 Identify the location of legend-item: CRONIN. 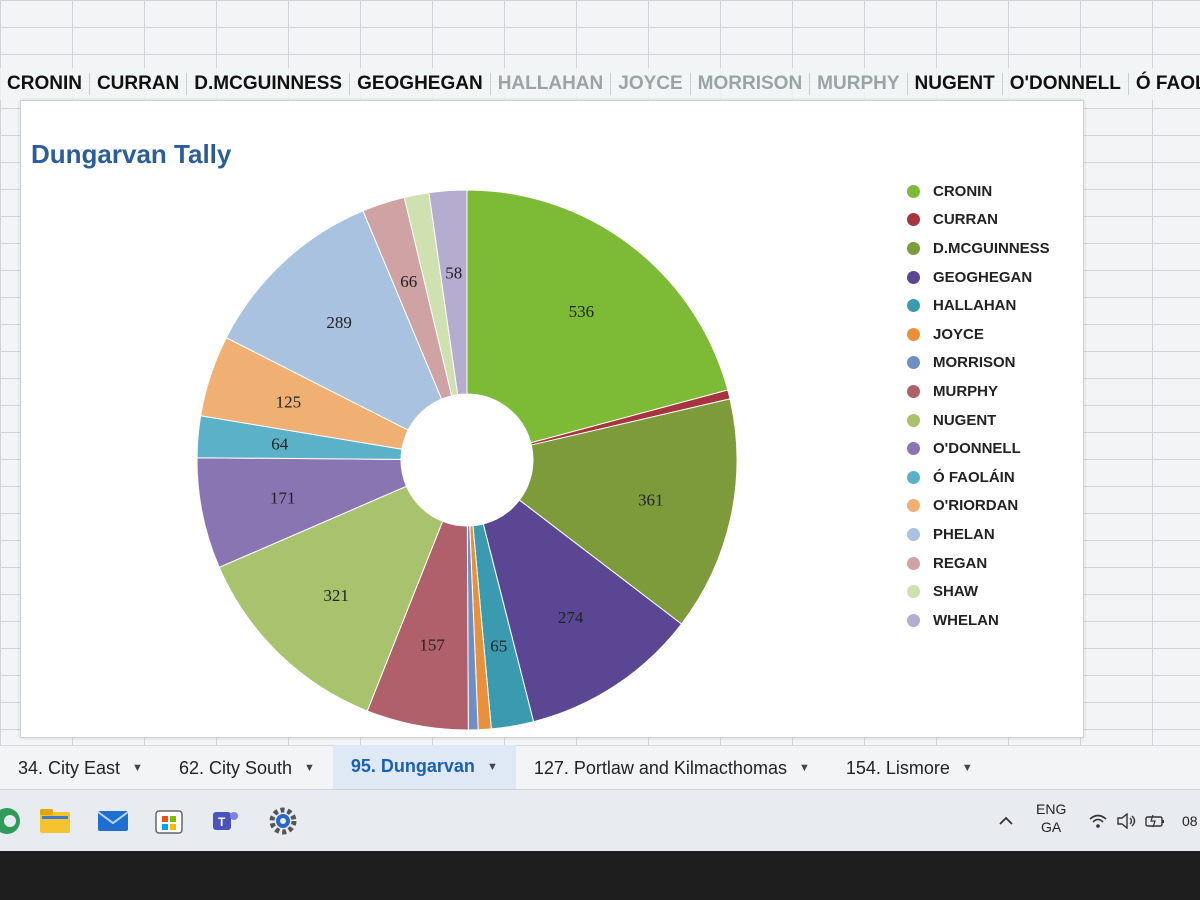
(992, 191).